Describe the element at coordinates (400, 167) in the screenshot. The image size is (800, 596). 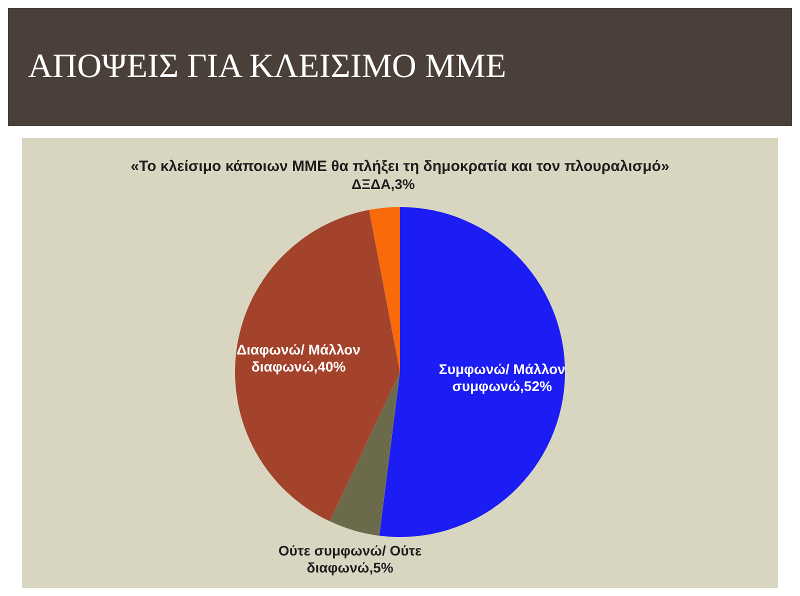
I see `chart-subtitle: «Το κλείσιμο κάποιων ΜΜΕ θα πλήξει τη δημοκρατία και τον πλουραλισμό»` at that location.